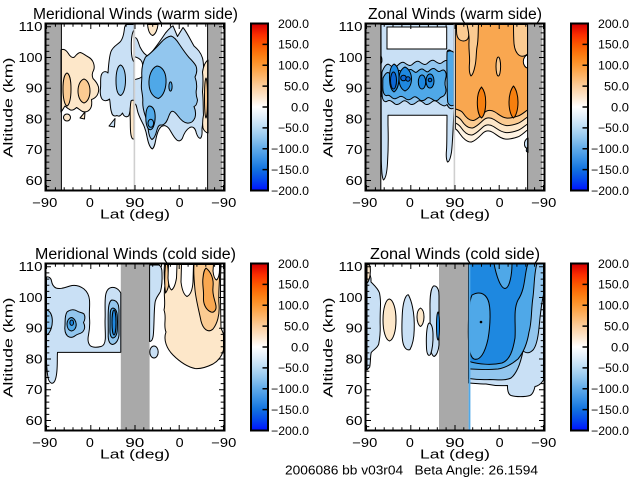  Describe the element at coordinates (455, 14) in the screenshot. I see `svg-text: Zonal Winds (warm side)` at that location.